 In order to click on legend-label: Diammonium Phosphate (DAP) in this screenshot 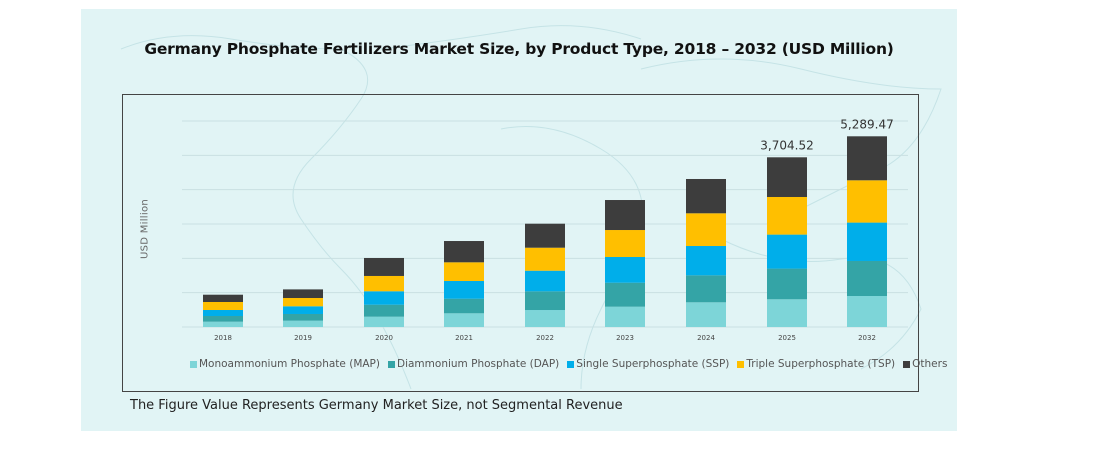, I will do `click(478, 364)`.